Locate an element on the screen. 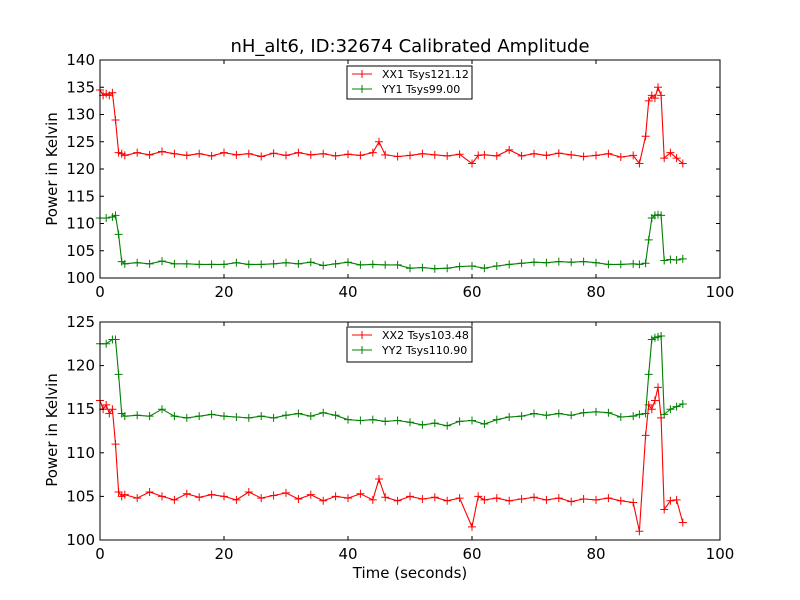  legend-label: XX2 Tsys103.48 is located at coordinates (425, 335).